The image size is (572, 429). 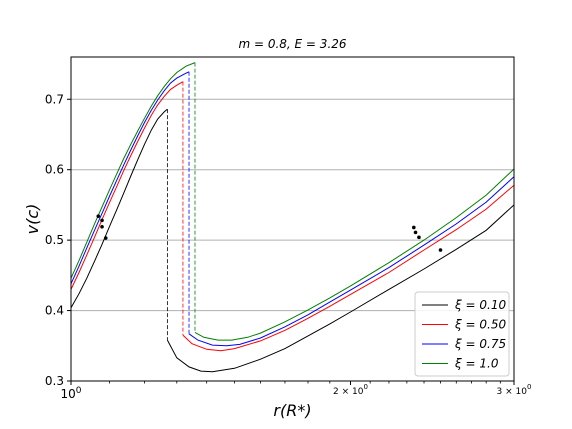 What do you see at coordinates (70, 393) in the screenshot?
I see `x-tick-label: 100` at bounding box center [70, 393].